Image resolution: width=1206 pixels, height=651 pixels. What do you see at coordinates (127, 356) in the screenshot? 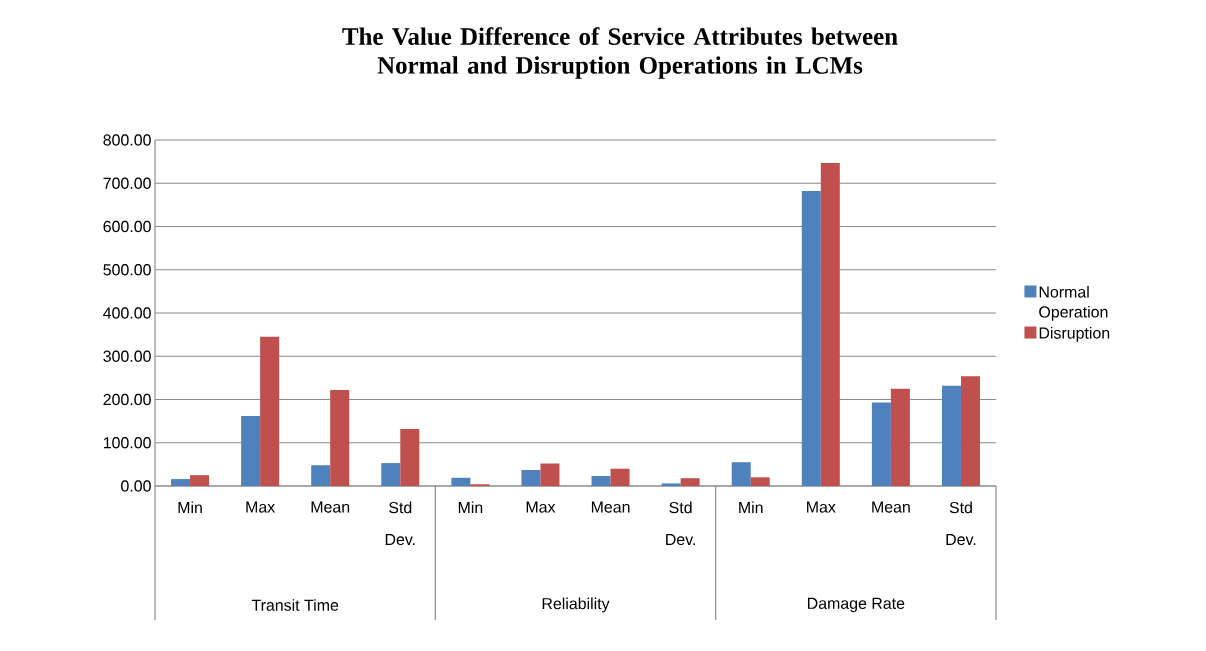
I see `y-tick-label: 300.00` at bounding box center [127, 356].